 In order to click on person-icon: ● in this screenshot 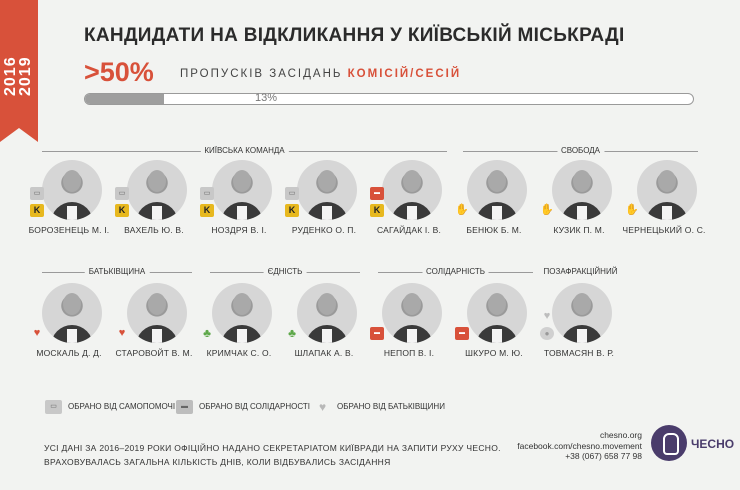, I will do `click(547, 333)`.